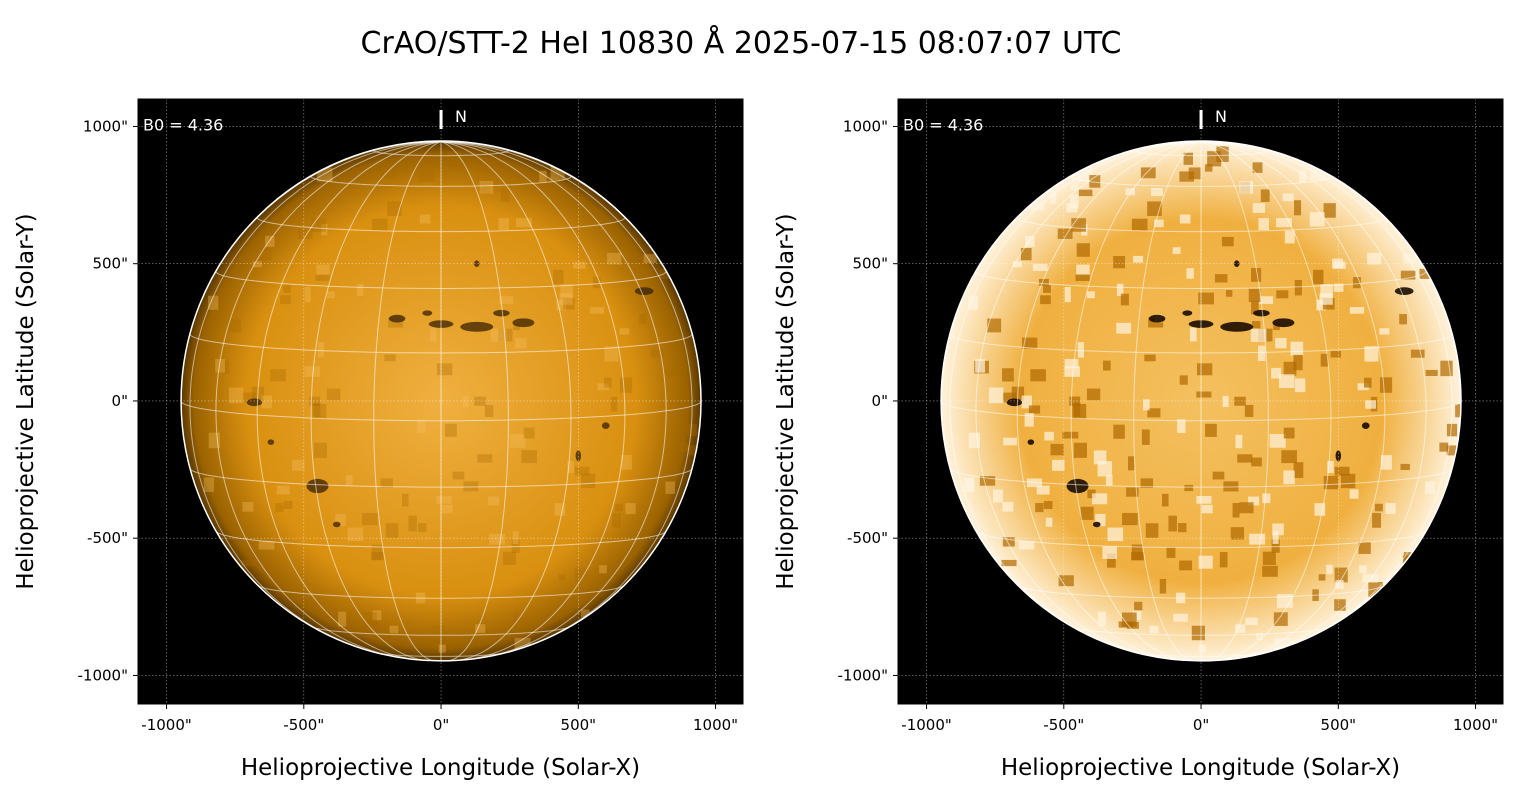 The width and height of the screenshot is (1520, 799). Describe the element at coordinates (1221, 116) in the screenshot. I see `north-label: N` at that location.